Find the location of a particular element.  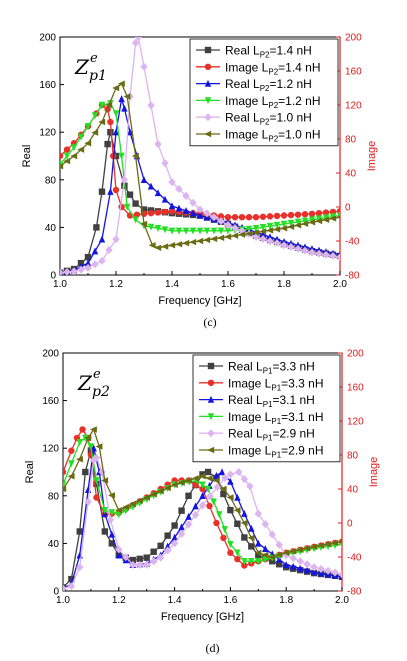

legend-label-2: Real LP2=1.2 nH is located at coordinates (268, 85).